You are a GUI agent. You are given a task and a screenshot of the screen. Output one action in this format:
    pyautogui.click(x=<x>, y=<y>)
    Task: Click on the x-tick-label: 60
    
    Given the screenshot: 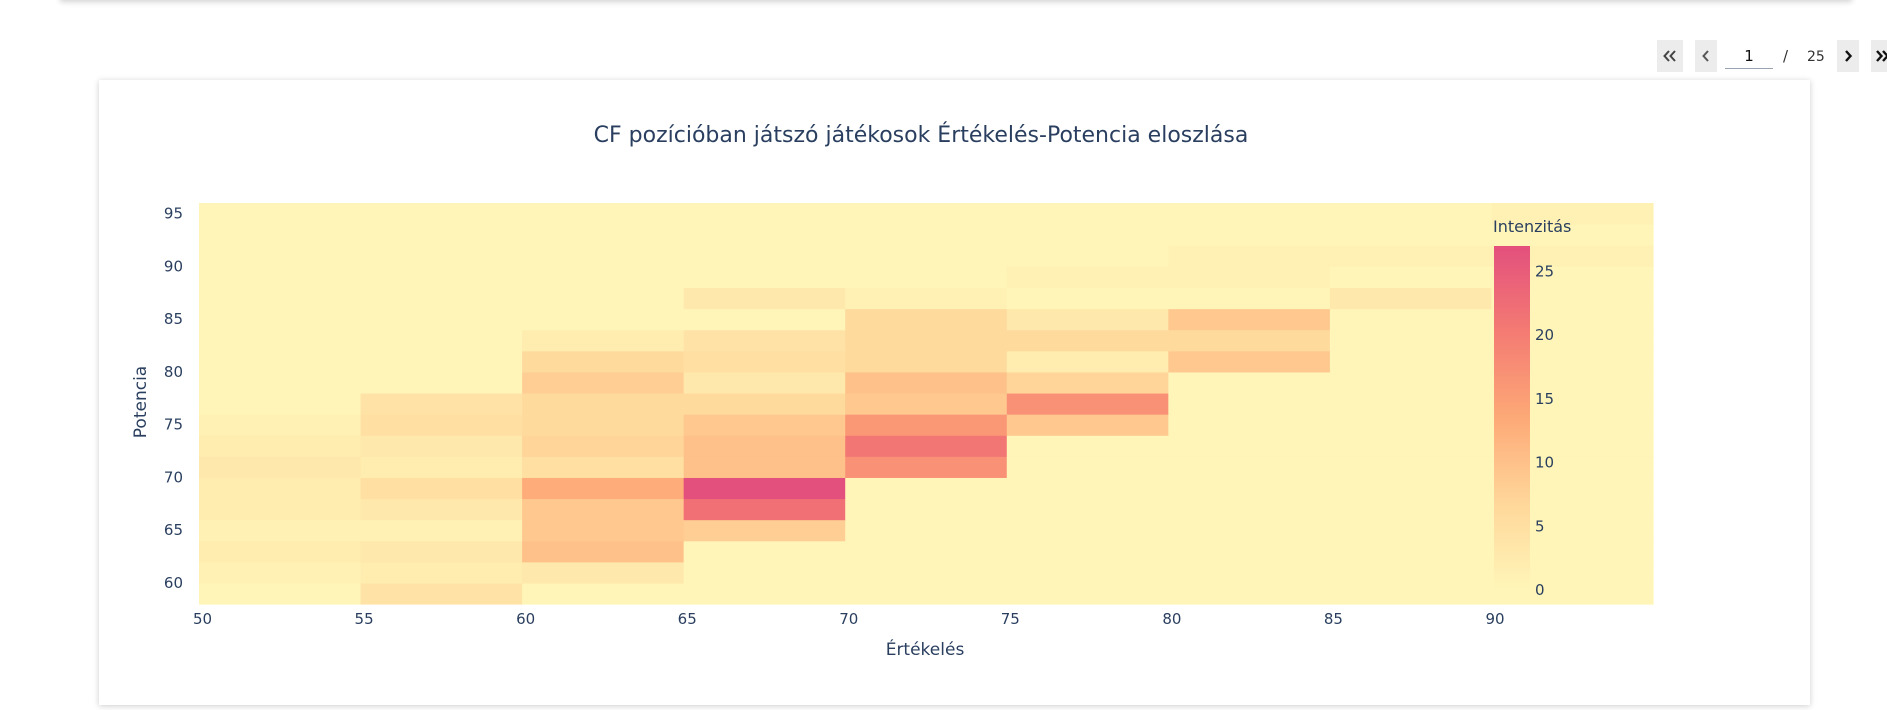 What is the action you would take?
    pyautogui.click(x=525, y=619)
    